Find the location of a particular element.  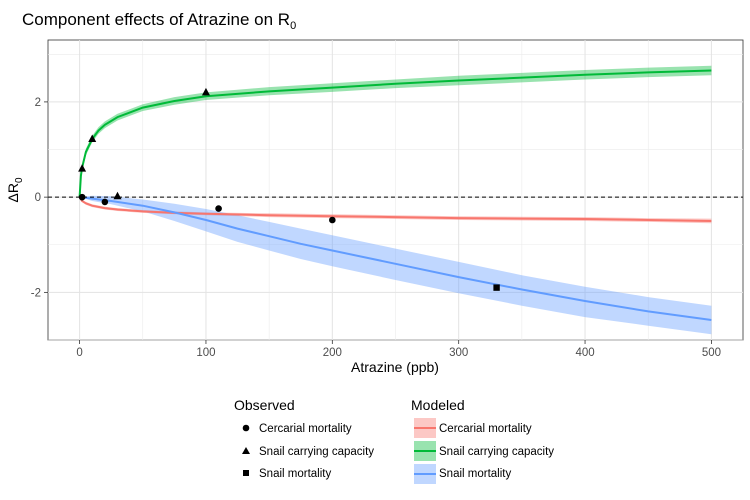

y-tick-label: 0 is located at coordinates (38, 198).